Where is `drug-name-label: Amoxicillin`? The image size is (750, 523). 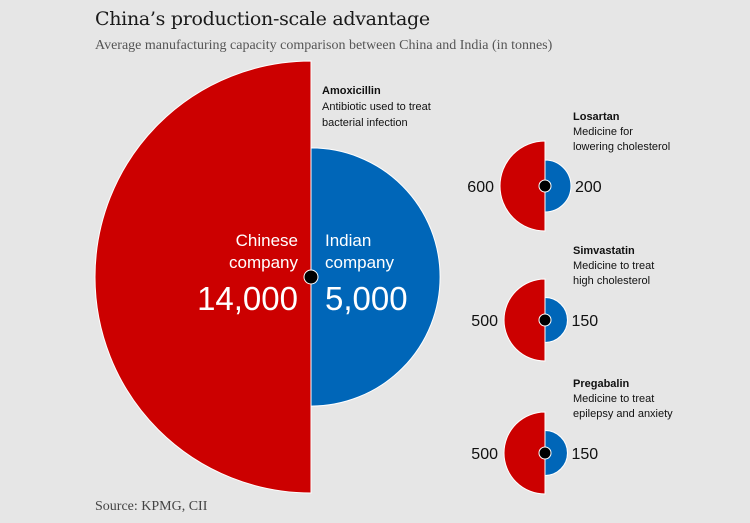
drug-name-label: Amoxicillin is located at coordinates (351, 91).